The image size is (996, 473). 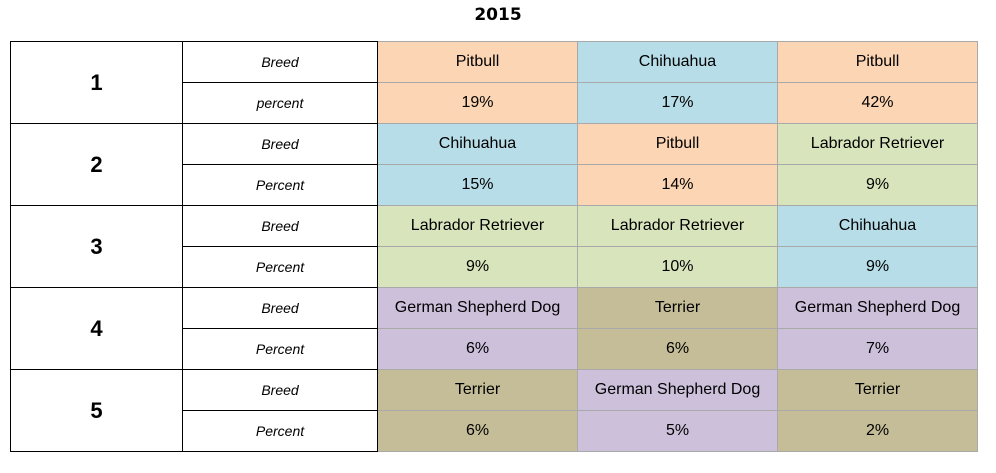 What do you see at coordinates (96, 164) in the screenshot?
I see `rank-cell: 2` at bounding box center [96, 164].